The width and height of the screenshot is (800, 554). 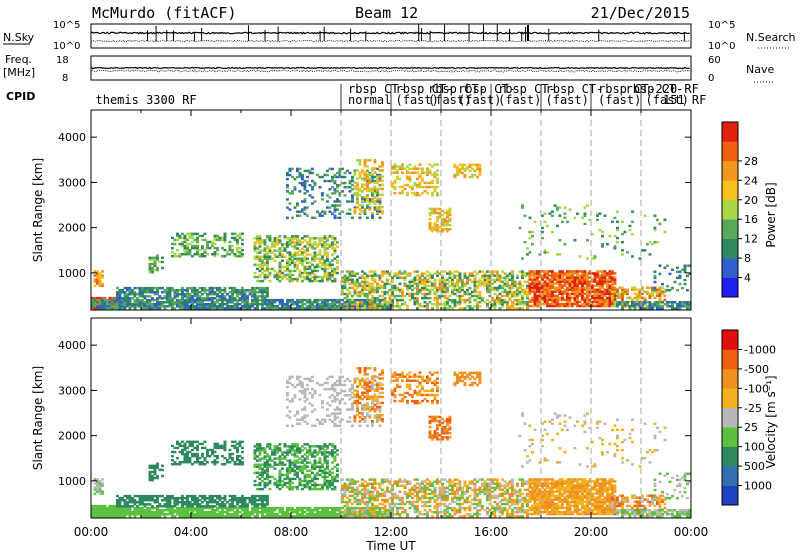 I want to click on colorbar-tick-label: -1000, so click(x=760, y=349).